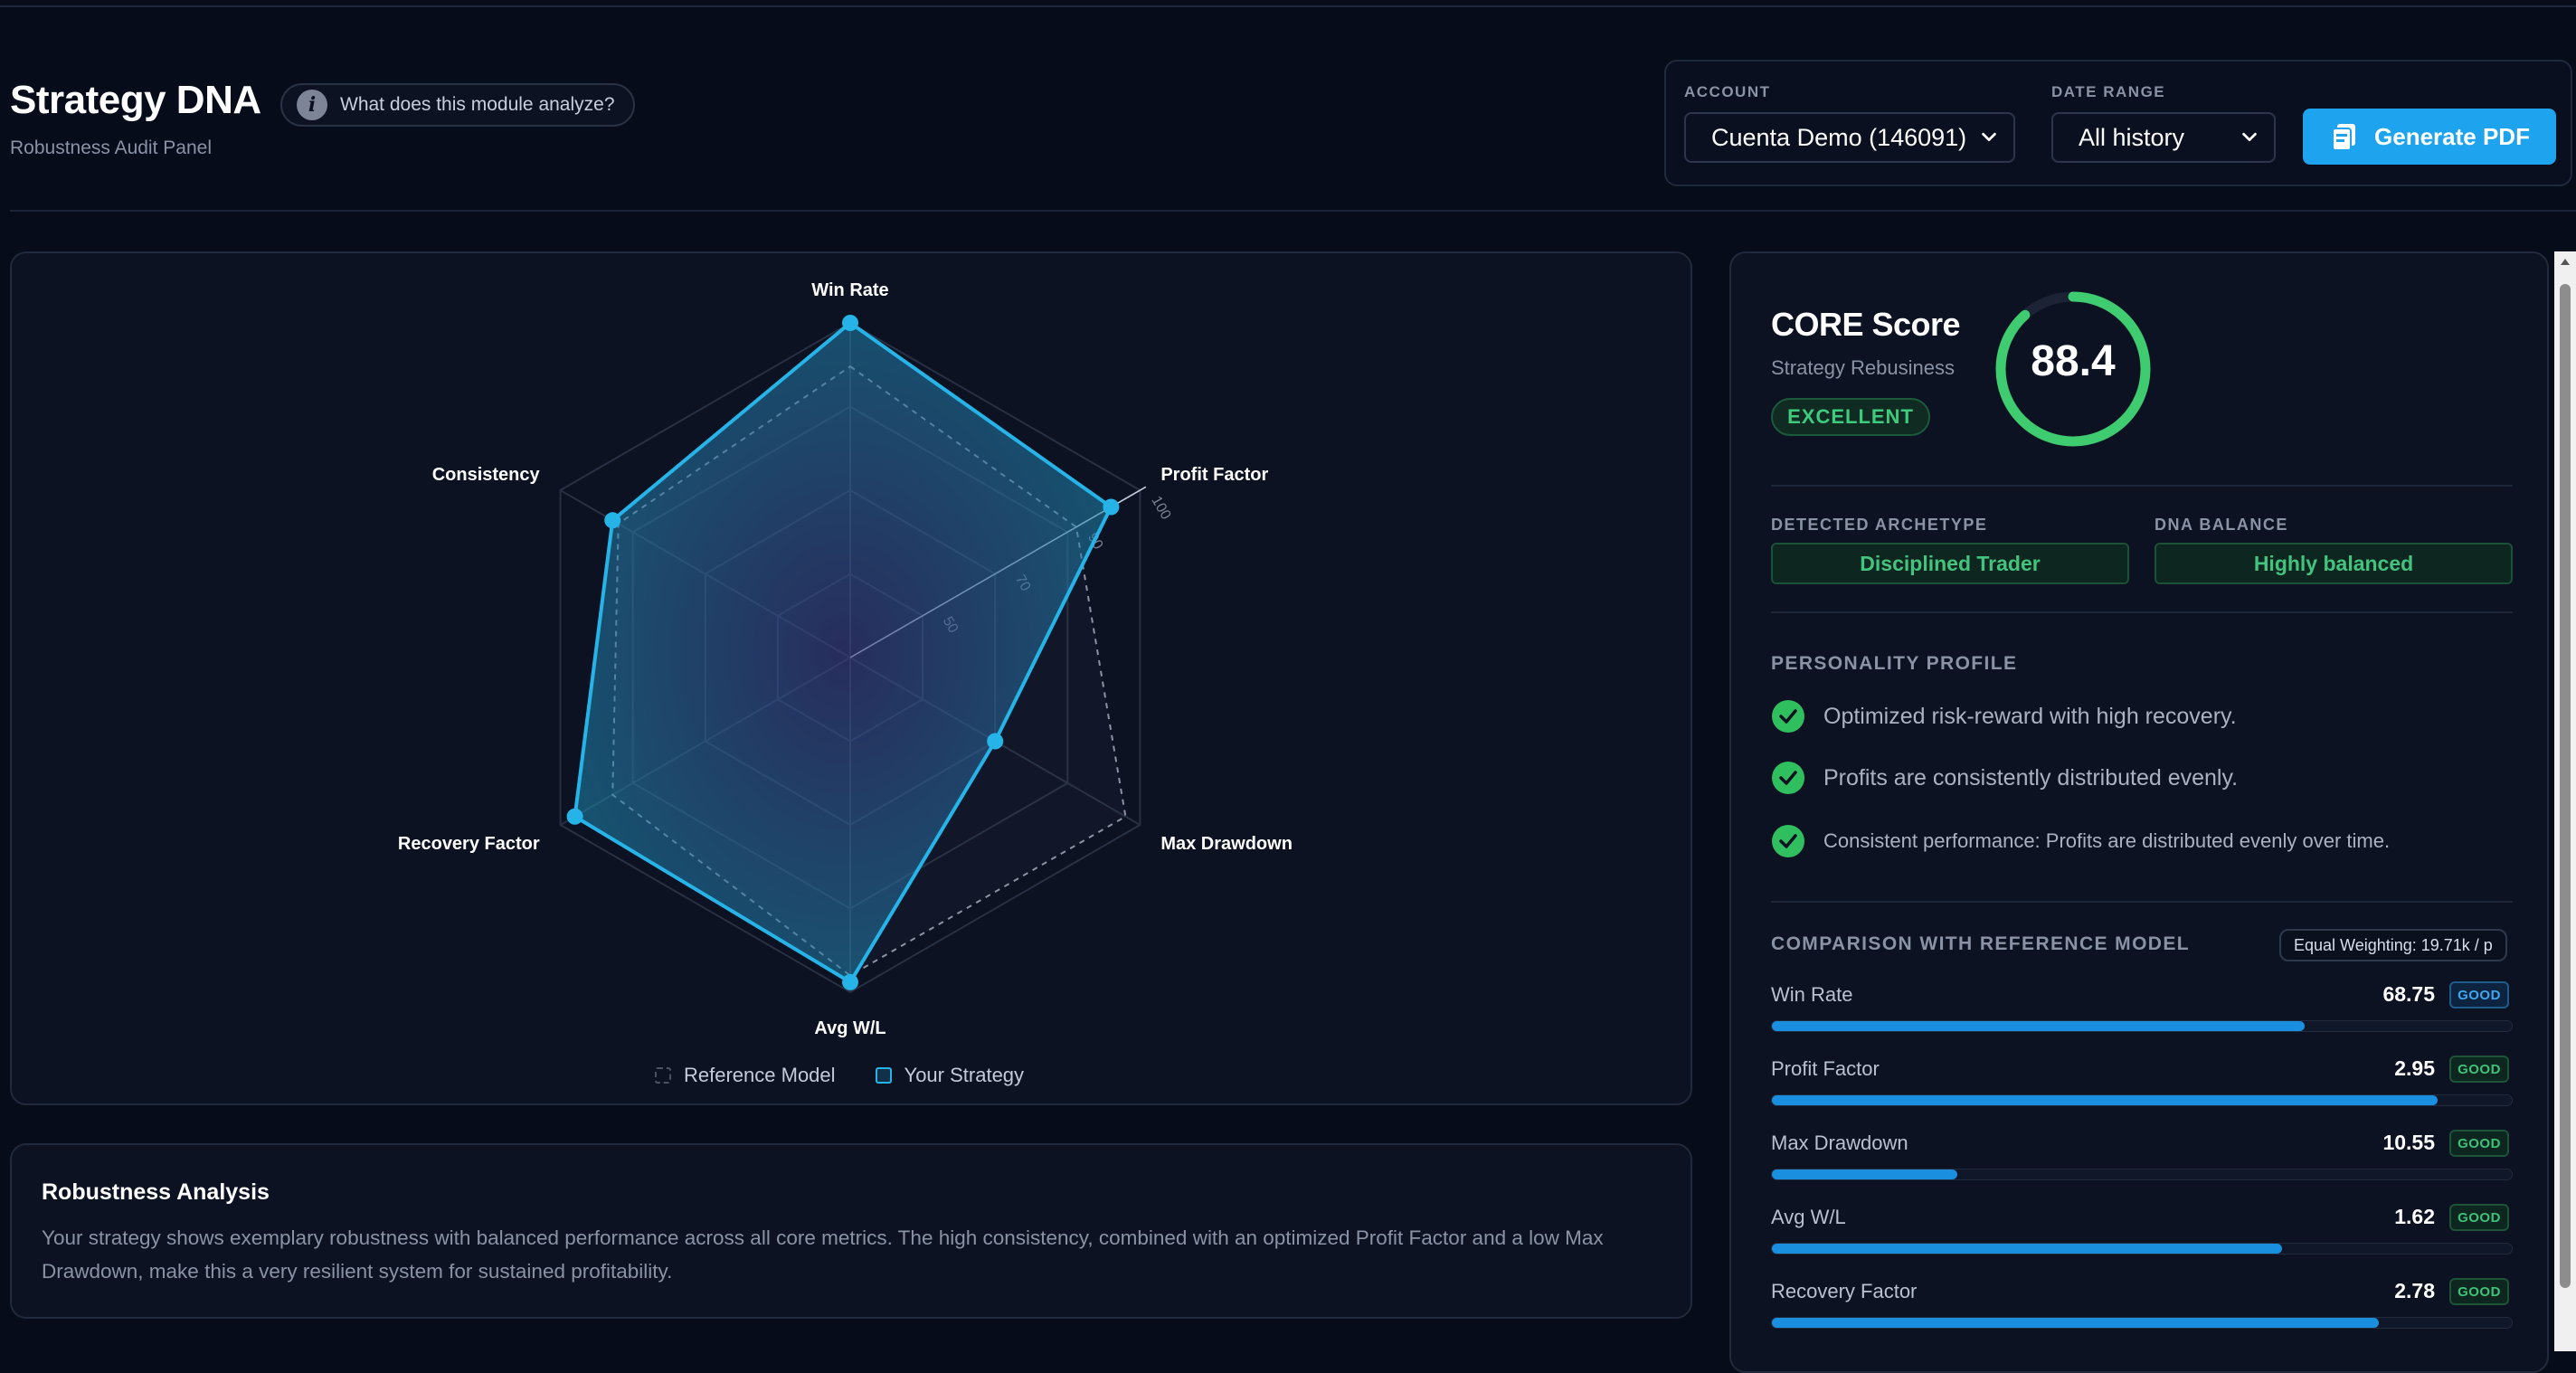  I want to click on core-score-value: 88.4, so click(2073, 361).